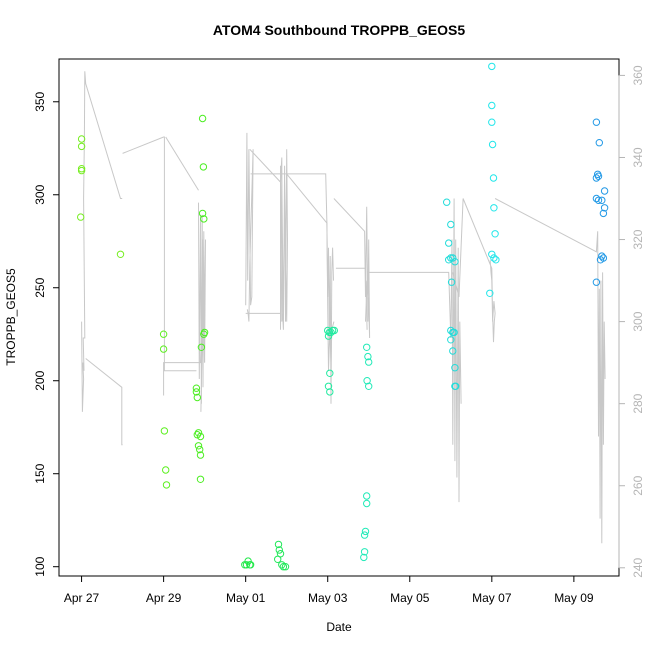 This screenshot has height=655, width=650. I want to click on y2-tick-label: 300, so click(638, 321).